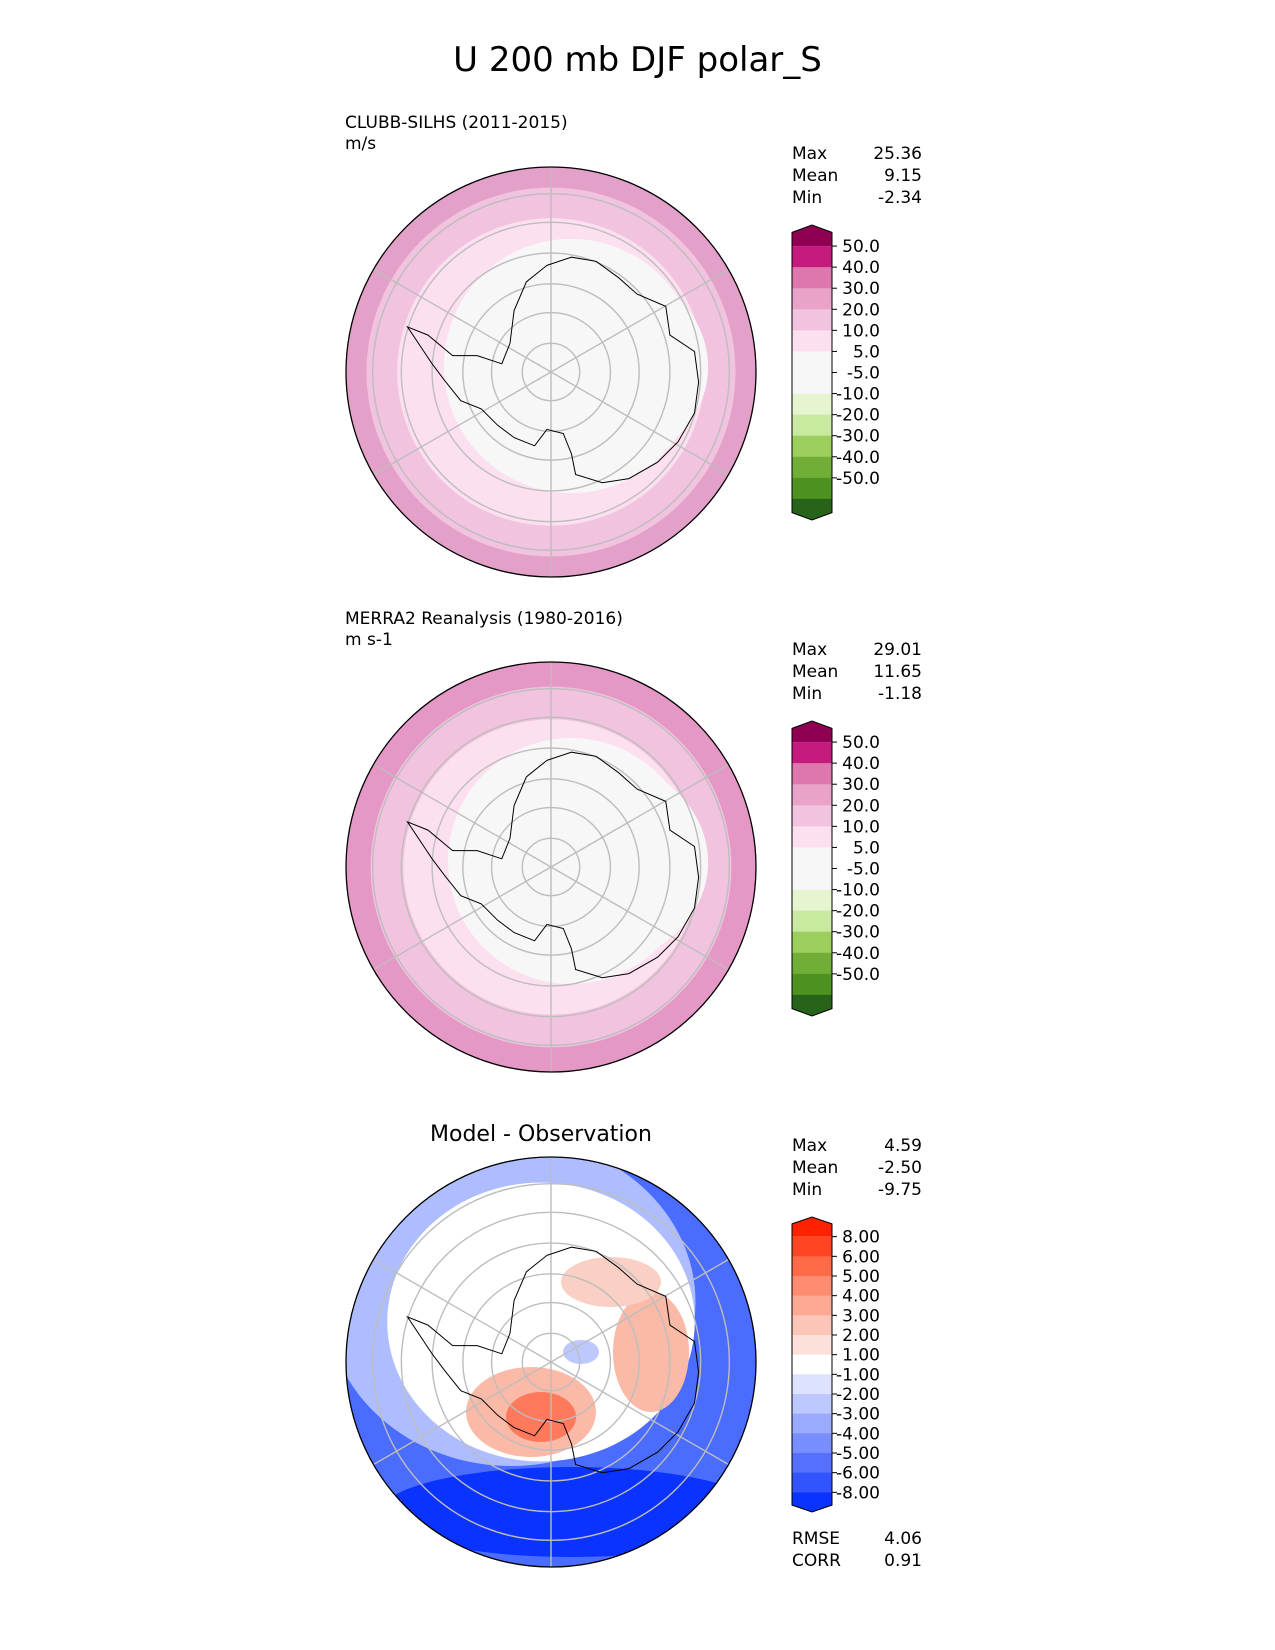 The image size is (1275, 1650). Describe the element at coordinates (857, 1146) in the screenshot. I see `stat-row: Max 4.59` at that location.